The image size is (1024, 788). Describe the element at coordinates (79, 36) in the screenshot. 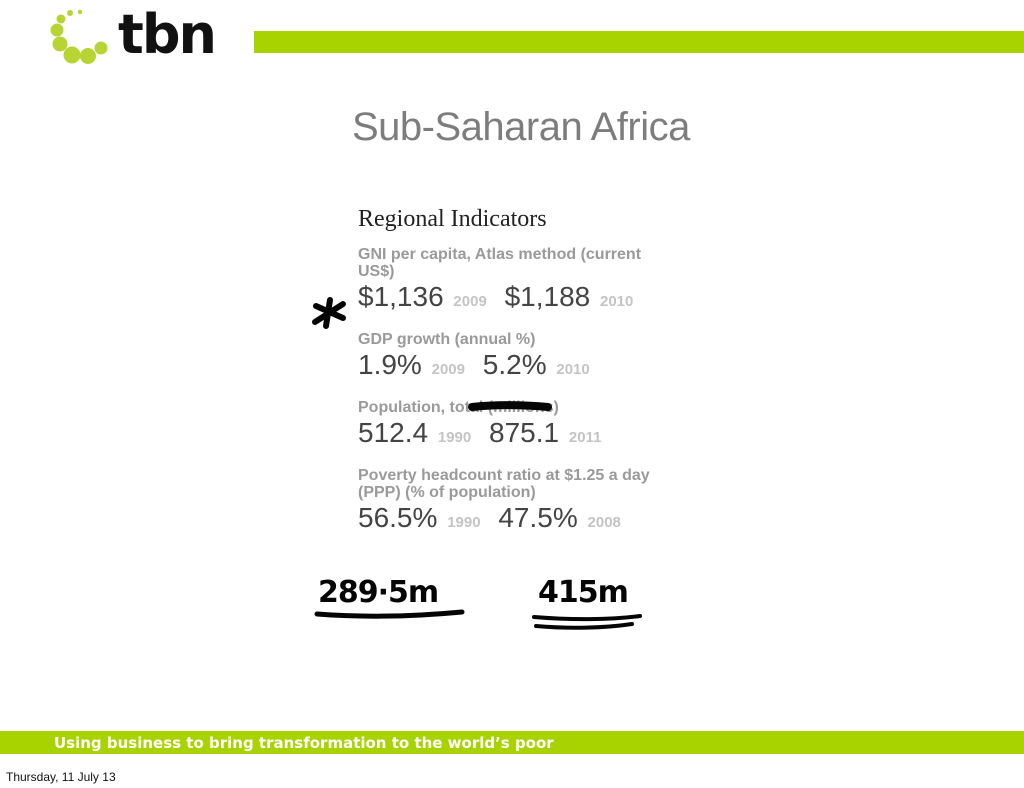

I see `dot-circle-logo-icon` at that location.